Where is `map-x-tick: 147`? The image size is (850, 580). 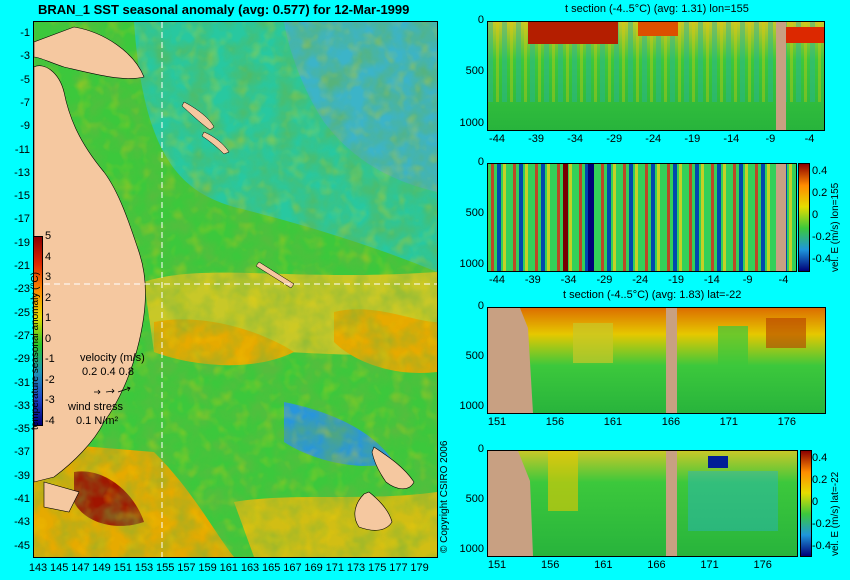 map-x-tick: 147 is located at coordinates (80, 568).